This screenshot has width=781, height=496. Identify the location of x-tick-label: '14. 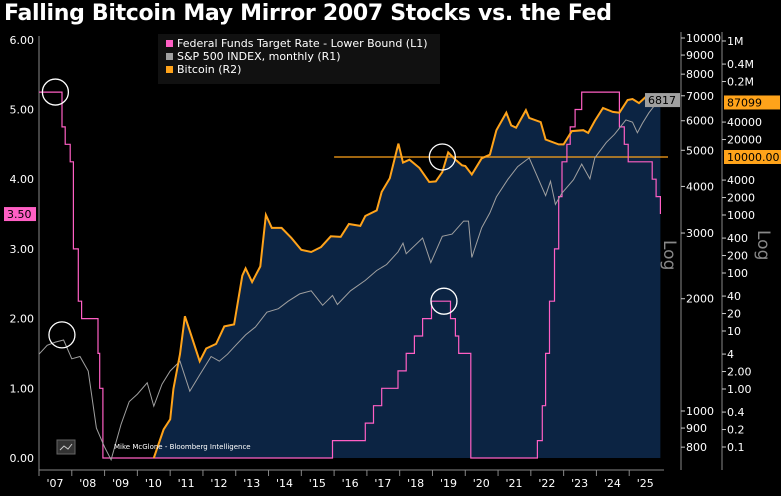
(284, 483).